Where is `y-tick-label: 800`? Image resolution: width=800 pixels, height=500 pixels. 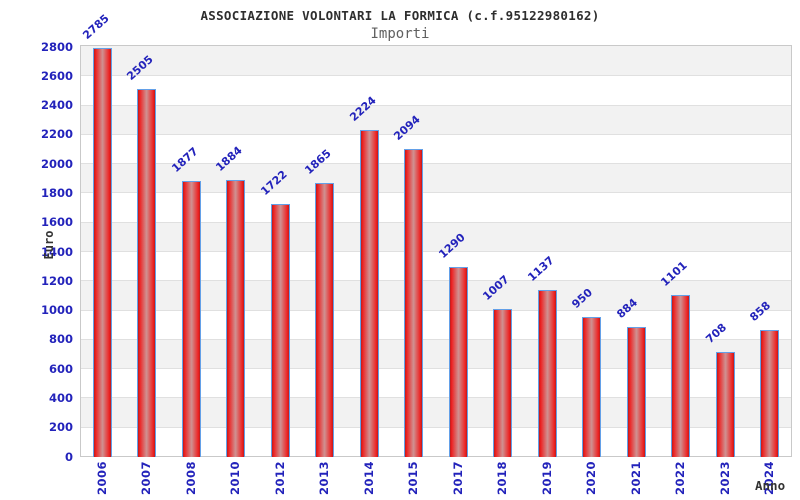 y-tick-label: 800 is located at coordinates (60, 339).